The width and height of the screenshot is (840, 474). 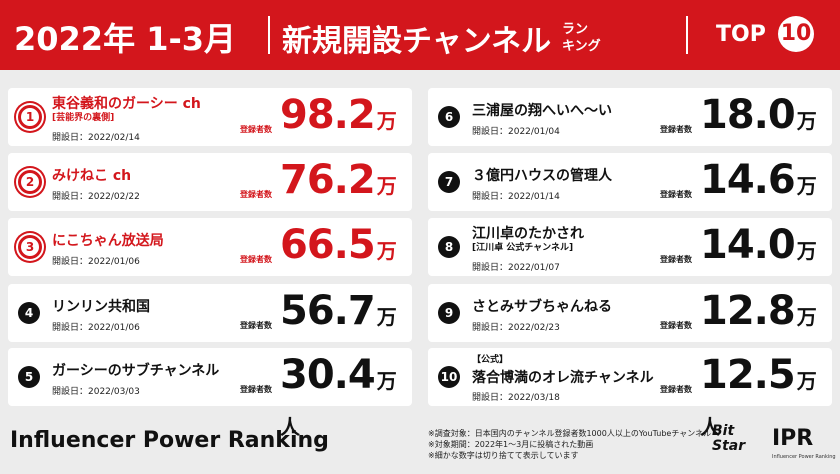 I want to click on logo-ipr-sub: Influencer Power Ranking, so click(x=804, y=457).